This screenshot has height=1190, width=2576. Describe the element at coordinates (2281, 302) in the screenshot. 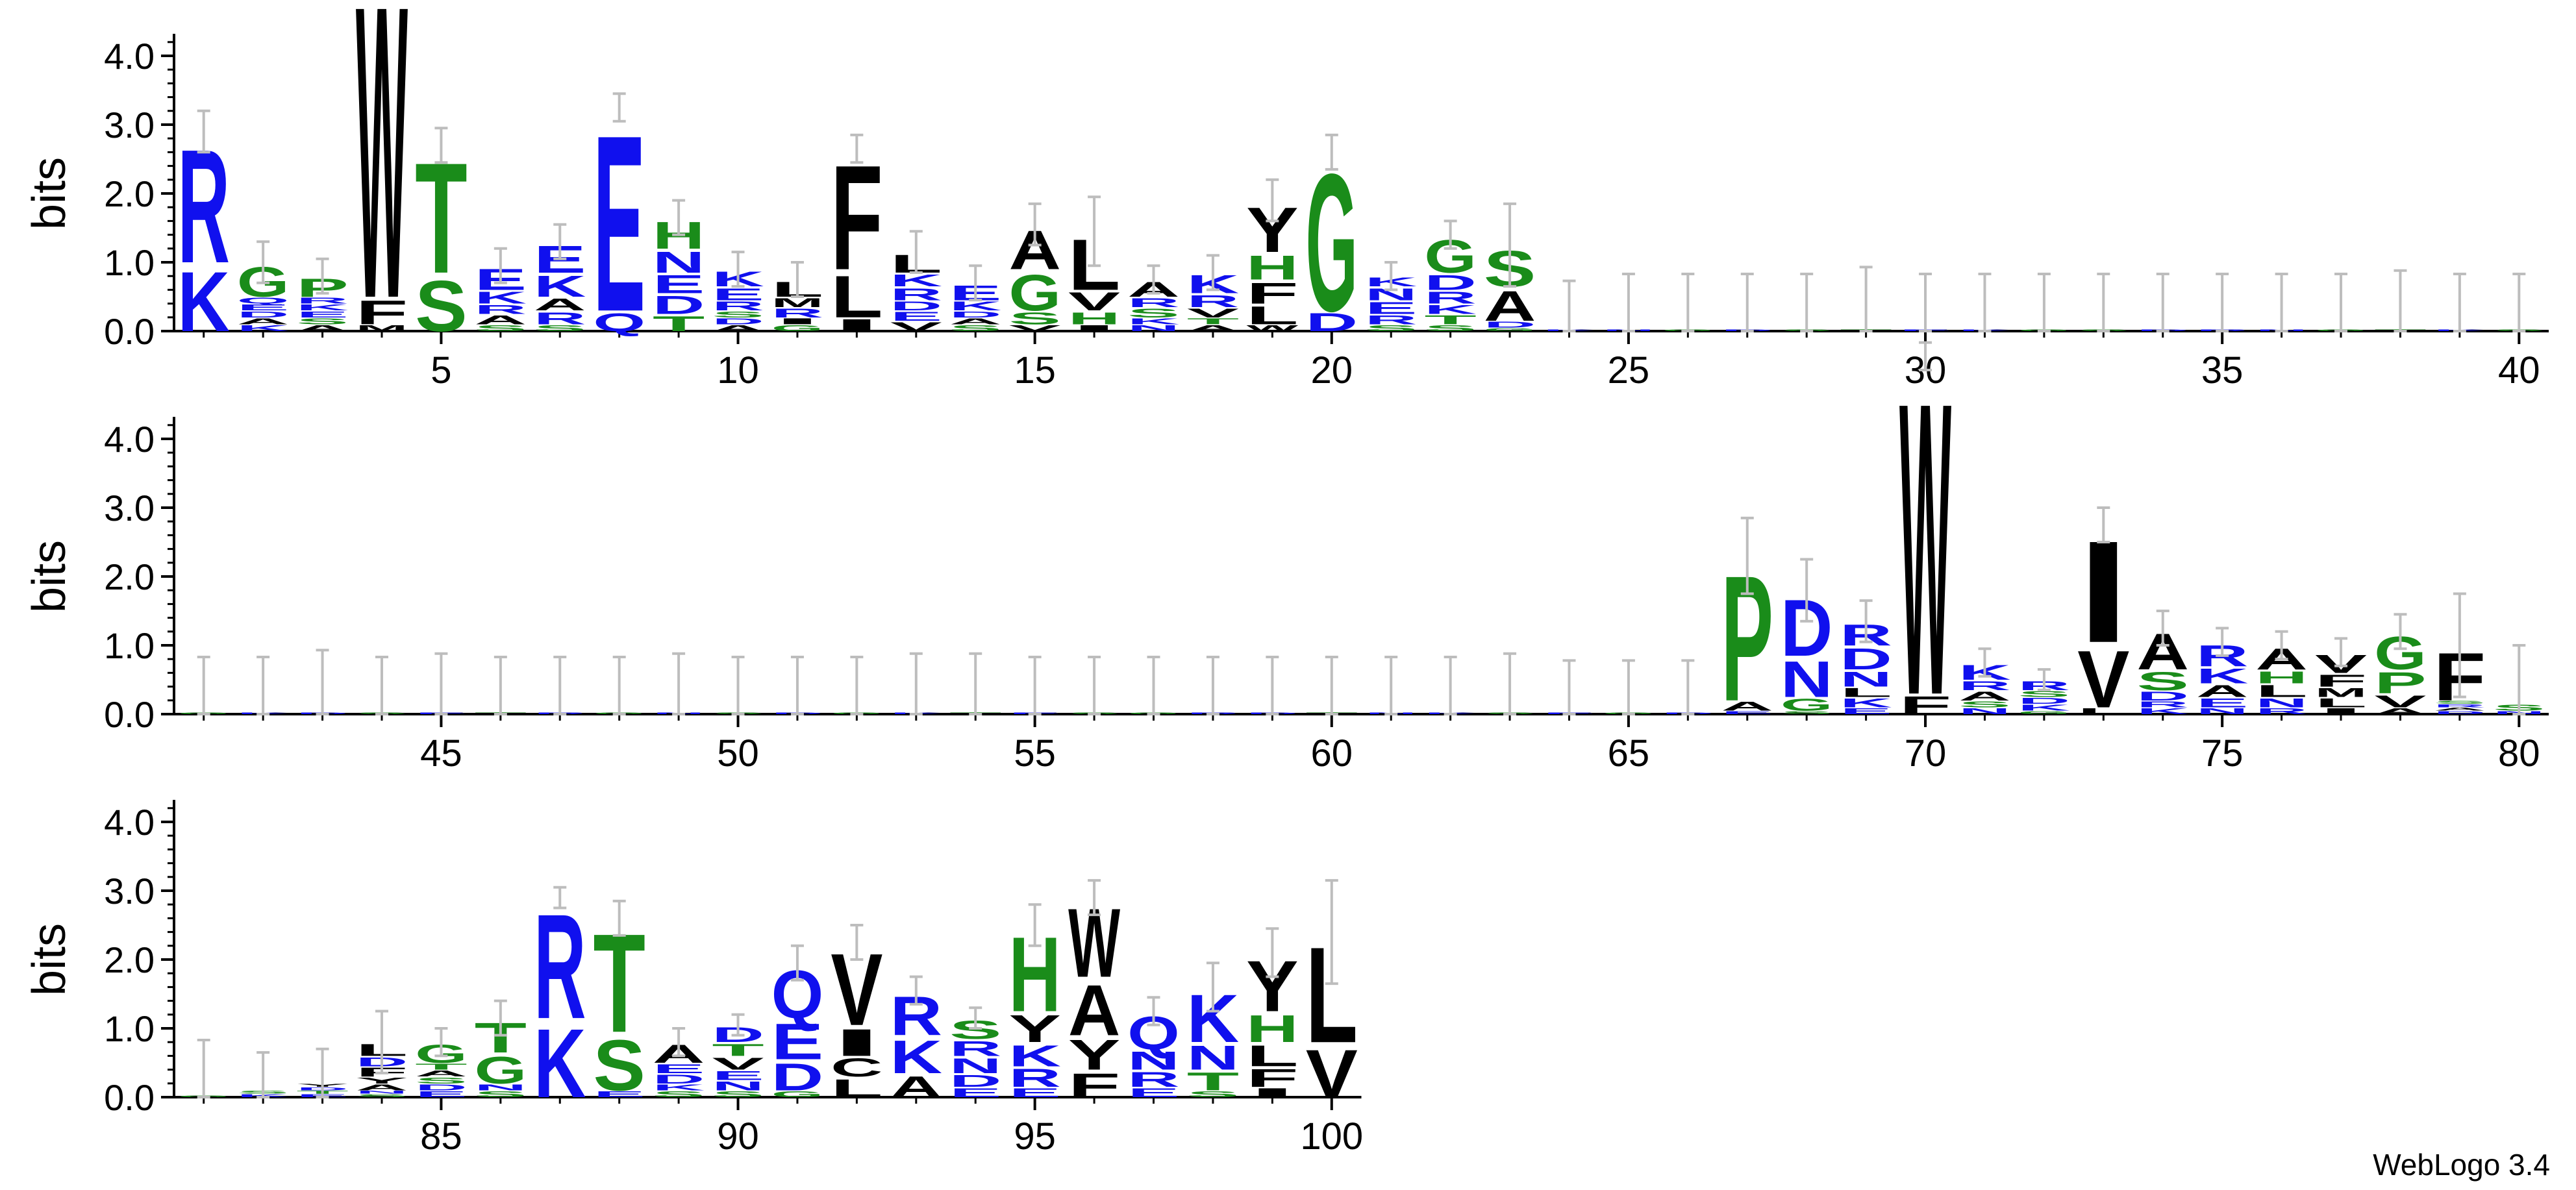

I see `stack-pos-36: N` at that location.